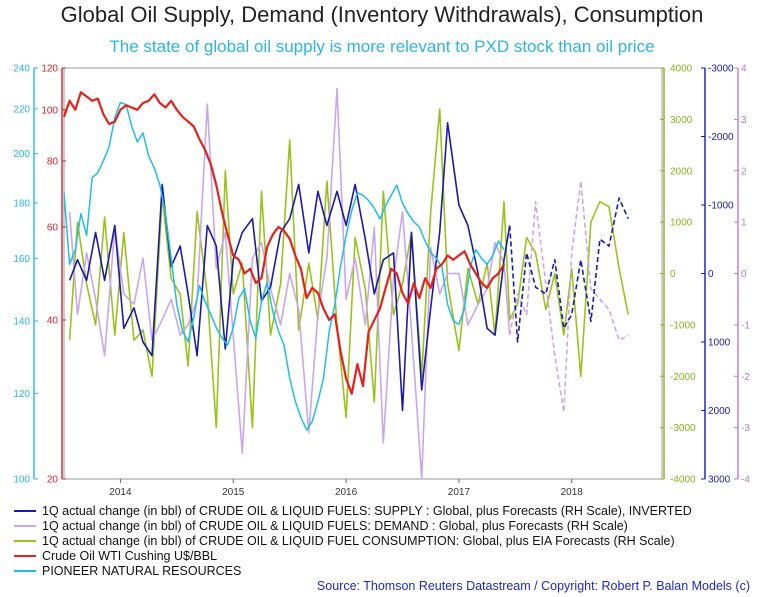 The width and height of the screenshot is (764, 597). Describe the element at coordinates (130, 555) in the screenshot. I see `legend-label-wti: Crude Oil WTI Cushing U$/BBL` at that location.